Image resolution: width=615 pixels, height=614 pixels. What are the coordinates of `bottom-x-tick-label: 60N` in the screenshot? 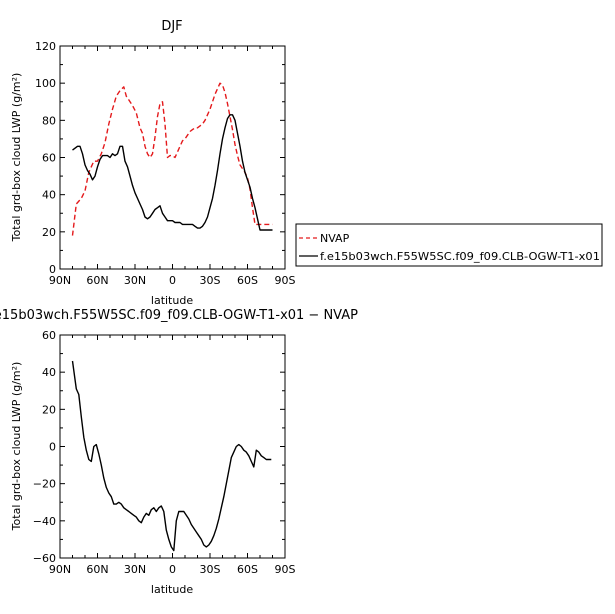 It's located at (97, 569).